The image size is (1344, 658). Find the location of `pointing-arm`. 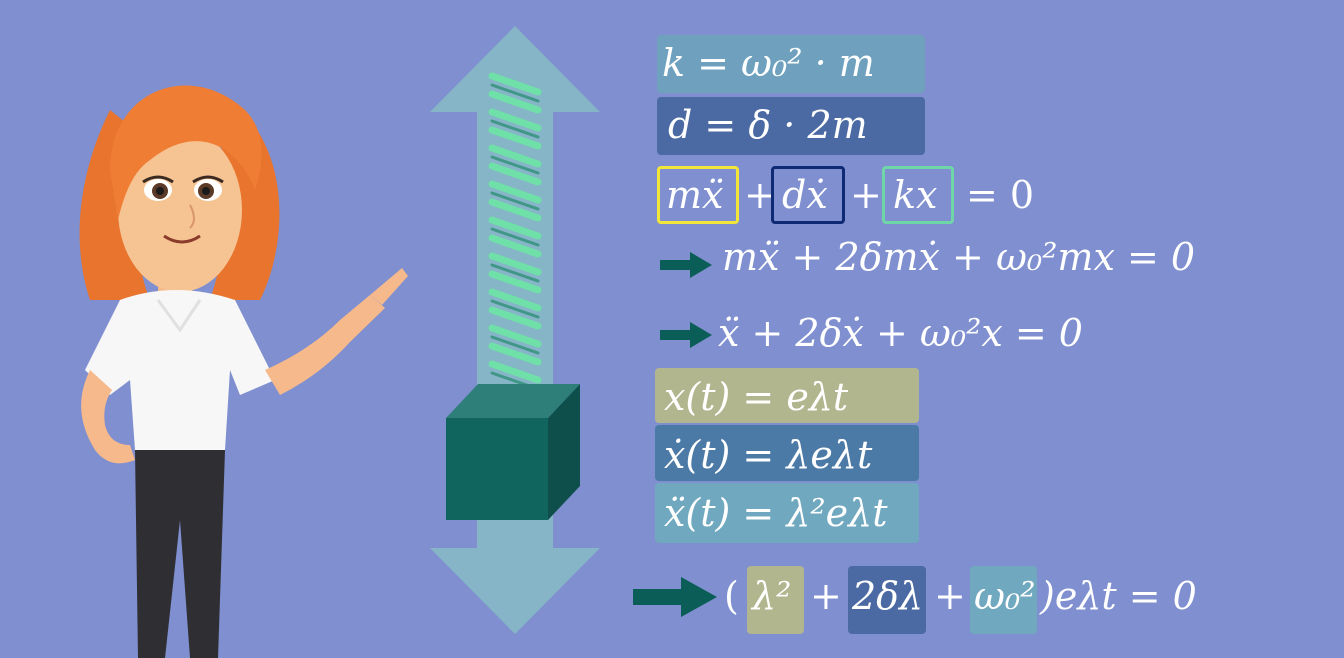

pointing-arm is located at coordinates (325, 345).